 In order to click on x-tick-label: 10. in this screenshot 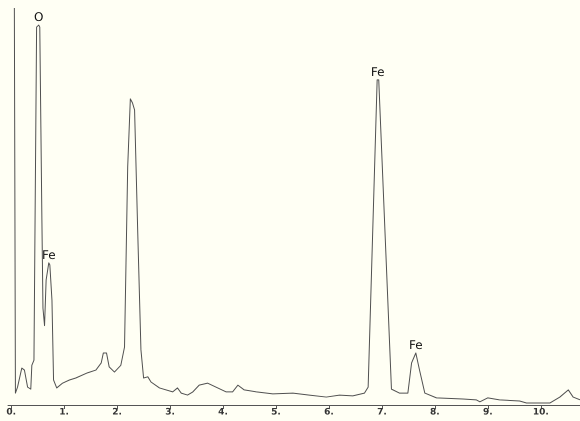, I will do `click(540, 413)`.